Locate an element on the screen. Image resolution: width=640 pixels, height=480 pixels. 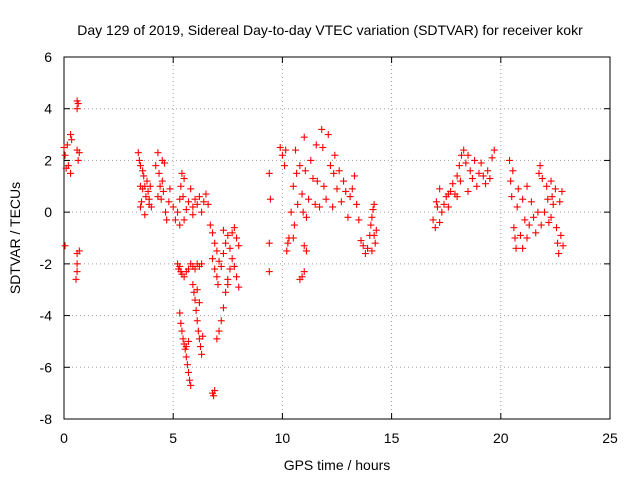
x-tick-label: 0 is located at coordinates (64, 438).